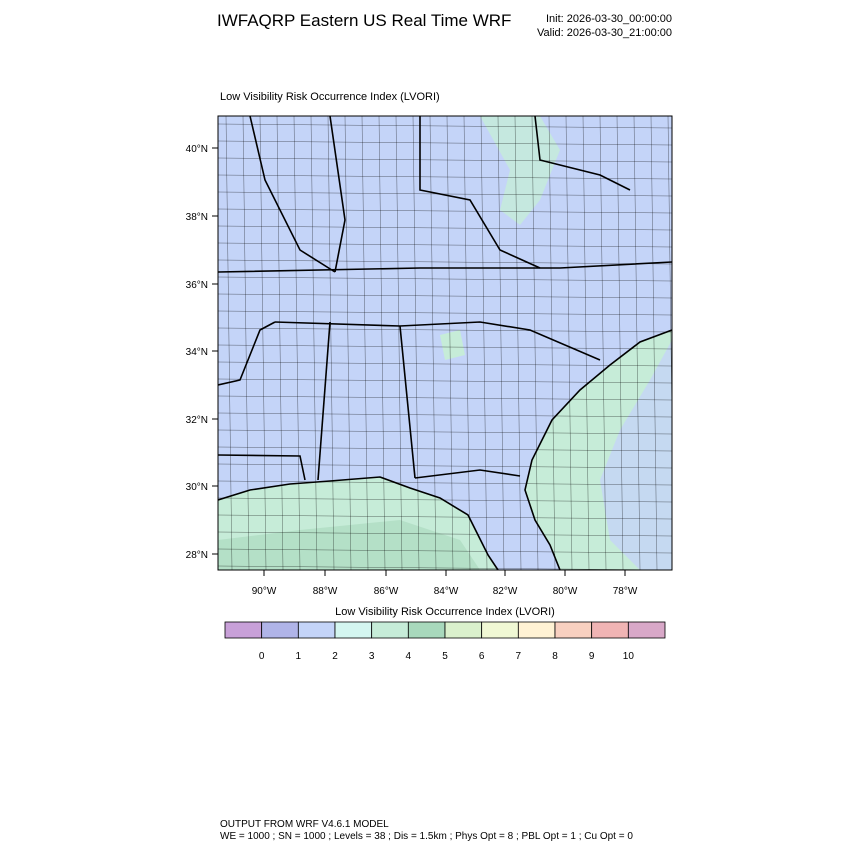 The height and width of the screenshot is (855, 850). Describe the element at coordinates (197, 420) in the screenshot. I see `lat-label: 32°N` at that location.